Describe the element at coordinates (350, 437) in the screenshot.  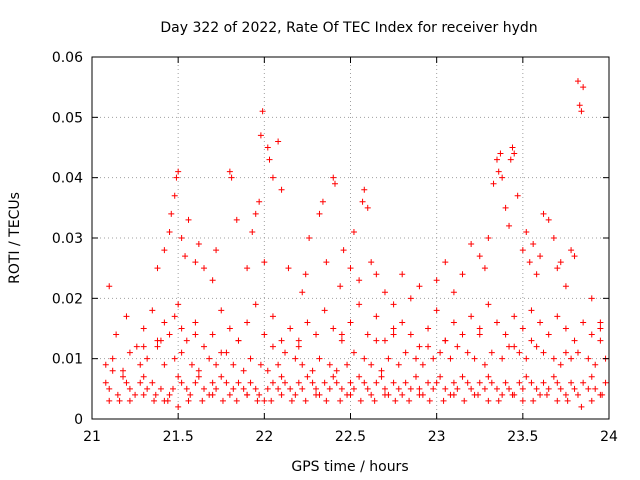
I see `x-tick-label: 22.5` at that location.